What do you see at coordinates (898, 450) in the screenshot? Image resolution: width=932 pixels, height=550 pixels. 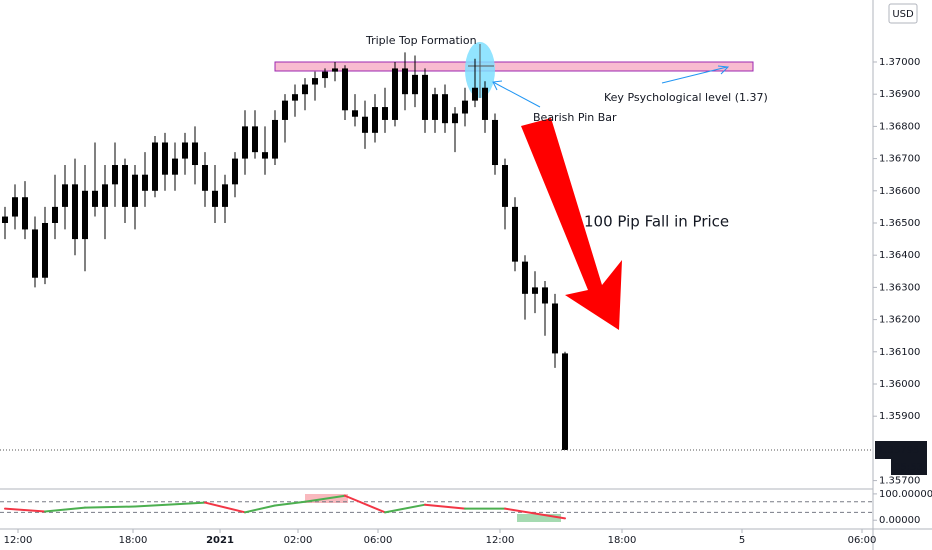 I see `last-price-label: 1.35795` at bounding box center [898, 450].